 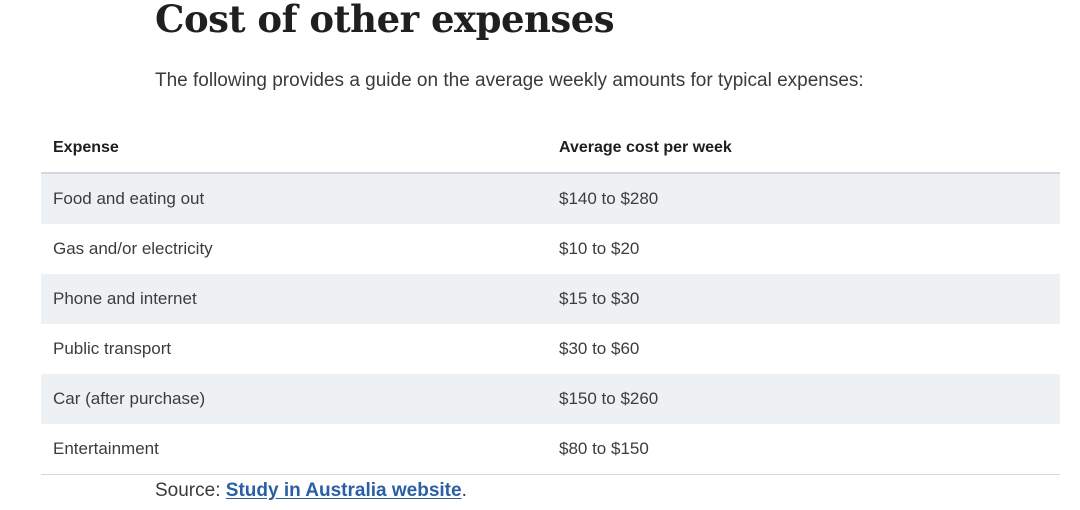 I want to click on page-title: Cost of other expenses, so click(x=385, y=20).